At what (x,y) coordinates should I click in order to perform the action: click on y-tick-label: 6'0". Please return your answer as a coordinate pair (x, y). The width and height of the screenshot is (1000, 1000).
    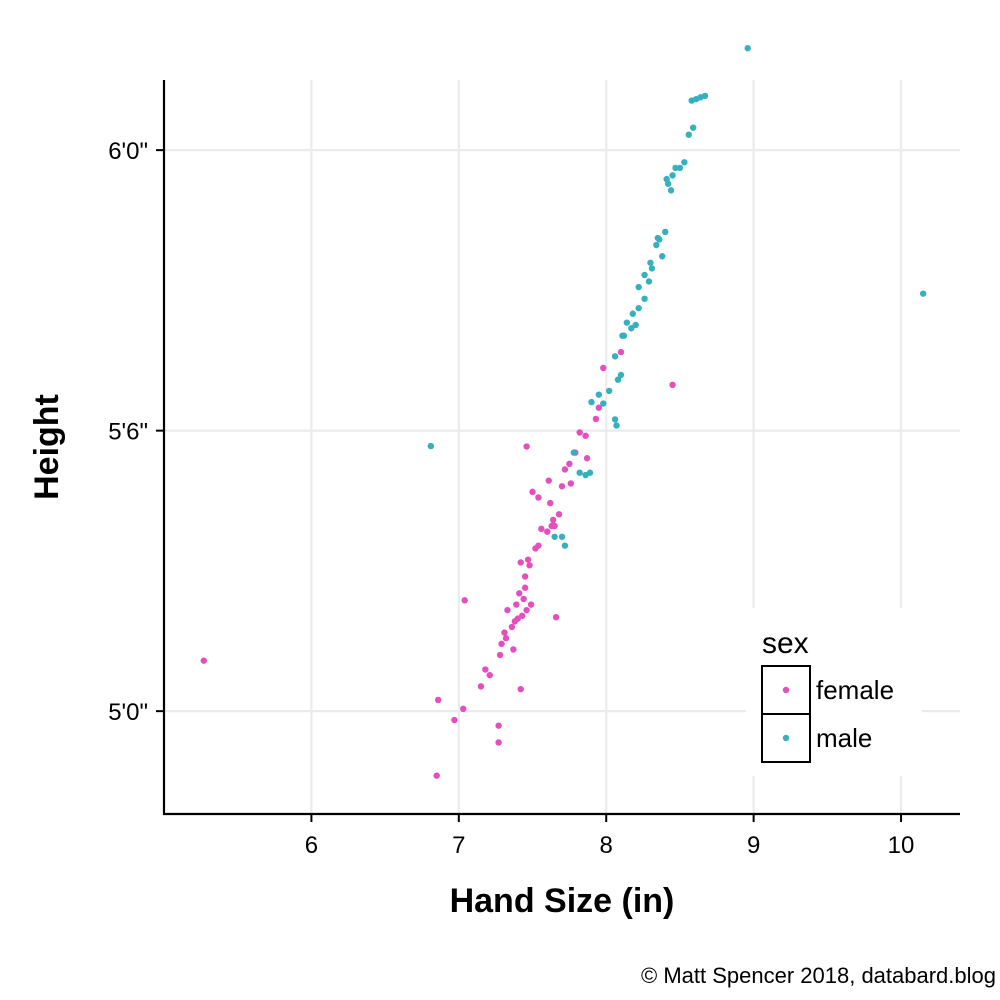
    Looking at the image, I should click on (128, 151).